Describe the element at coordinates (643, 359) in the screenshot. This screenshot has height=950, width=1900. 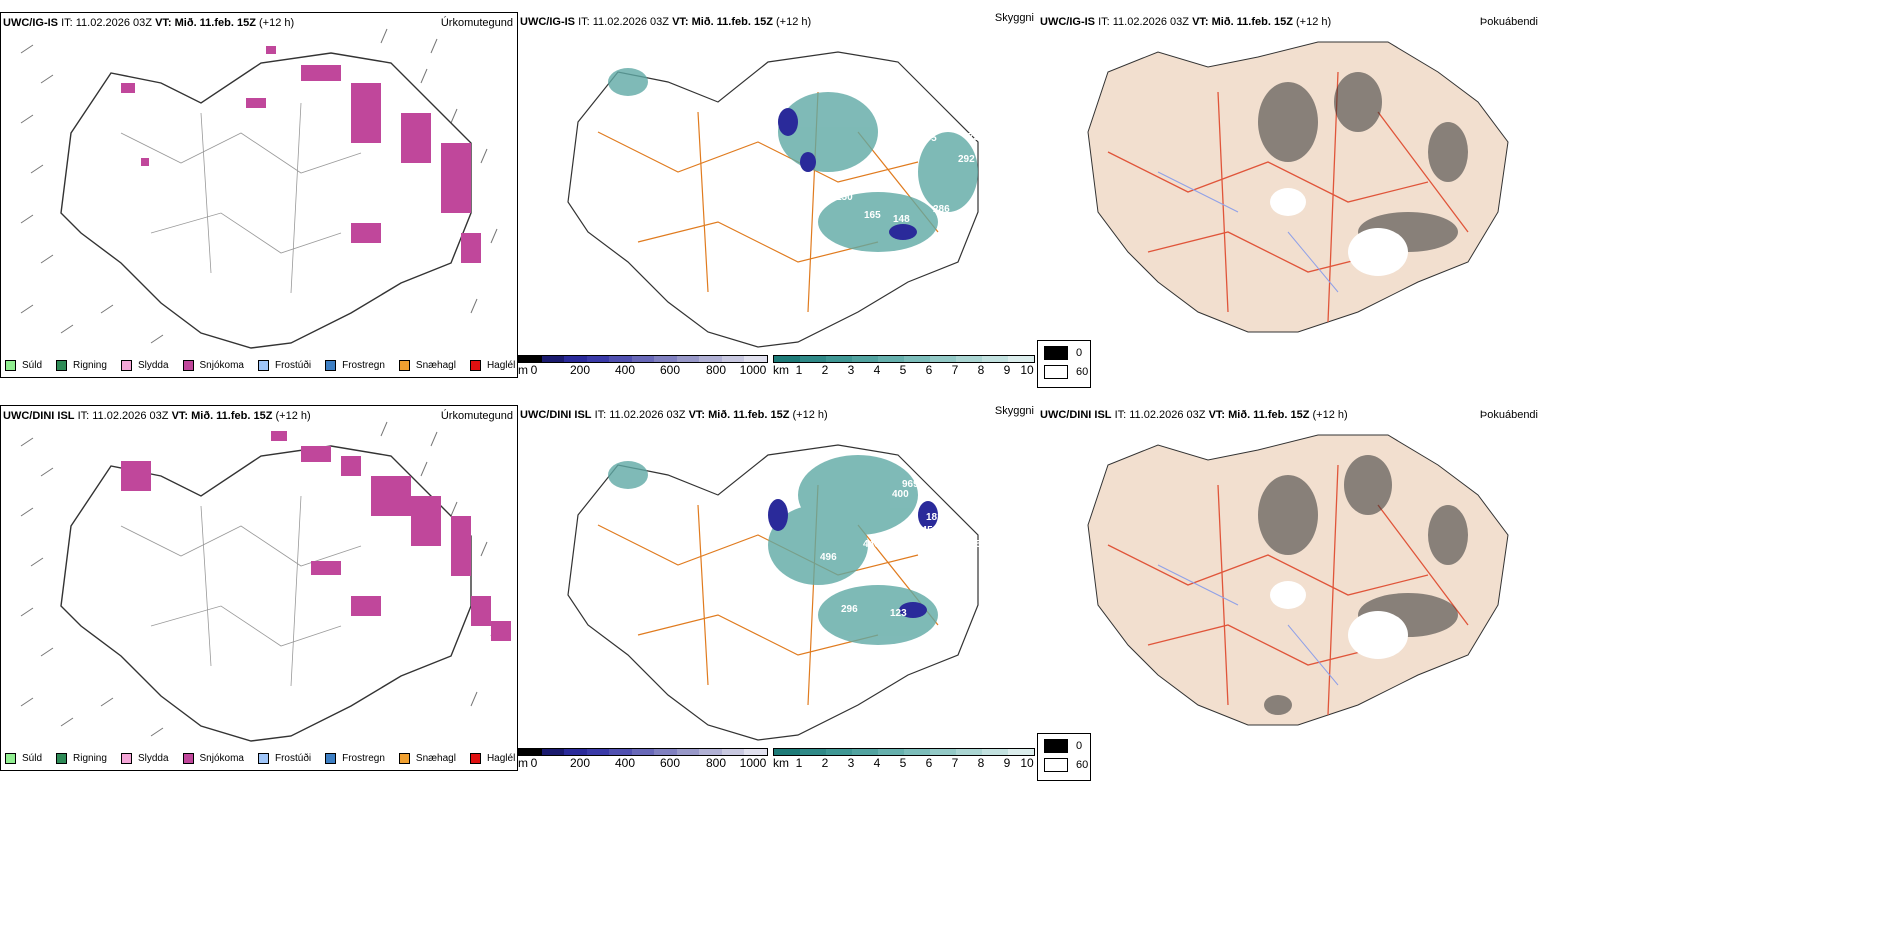
I see `ceiling-colorbar` at that location.